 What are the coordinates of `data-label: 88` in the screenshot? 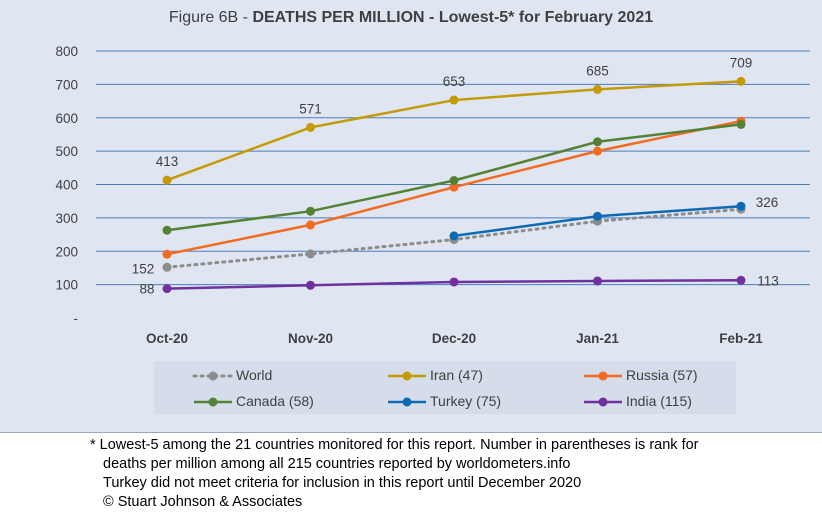 It's located at (146, 289).